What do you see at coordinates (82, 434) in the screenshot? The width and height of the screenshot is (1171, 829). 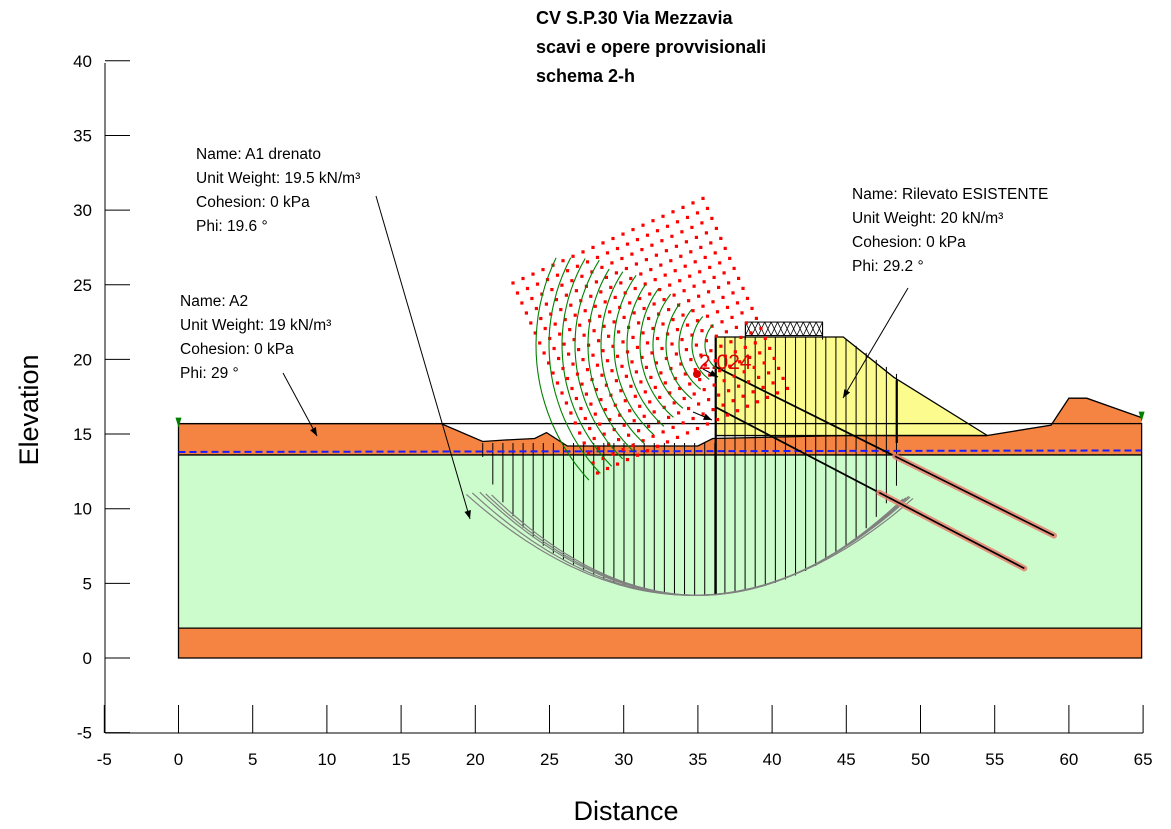 I see `y-tick-label: 15` at bounding box center [82, 434].